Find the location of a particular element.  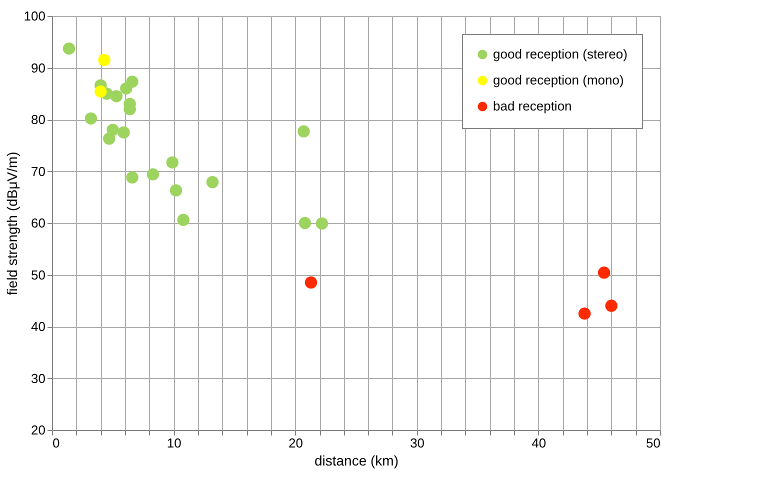

x-tick-label: 40 is located at coordinates (539, 443).